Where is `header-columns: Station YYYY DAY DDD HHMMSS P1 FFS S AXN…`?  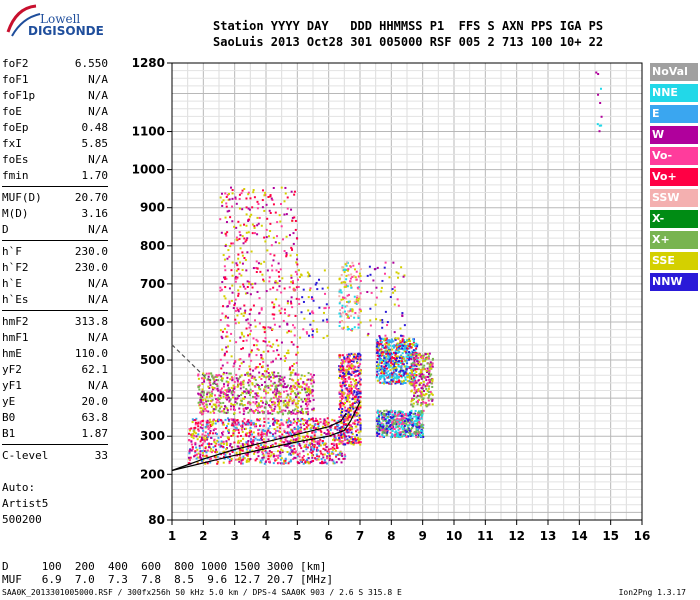 header-columns: Station YYYY DAY DDD HHMMSS P1 FFS S AXN… is located at coordinates (408, 26).